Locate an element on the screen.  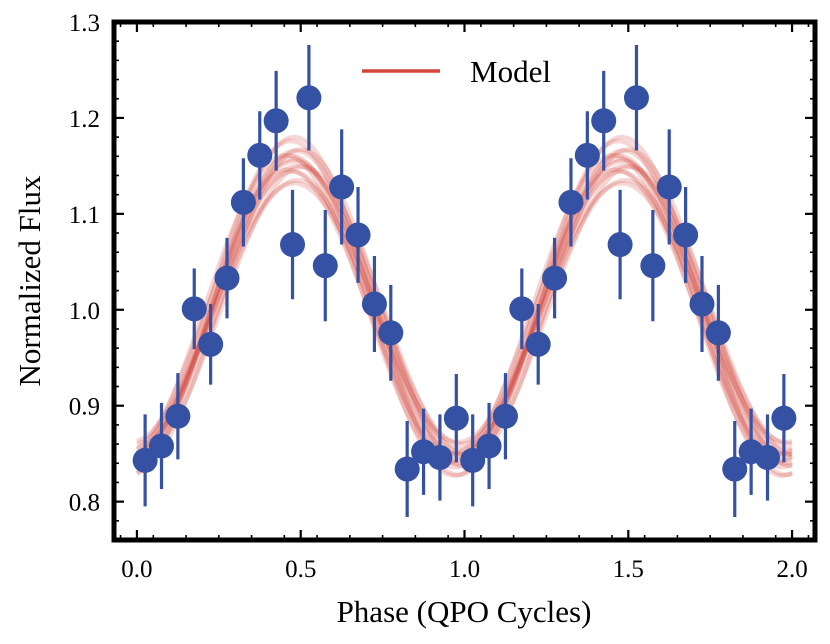
y-tick-label: 0.9 is located at coordinates (84, 407).